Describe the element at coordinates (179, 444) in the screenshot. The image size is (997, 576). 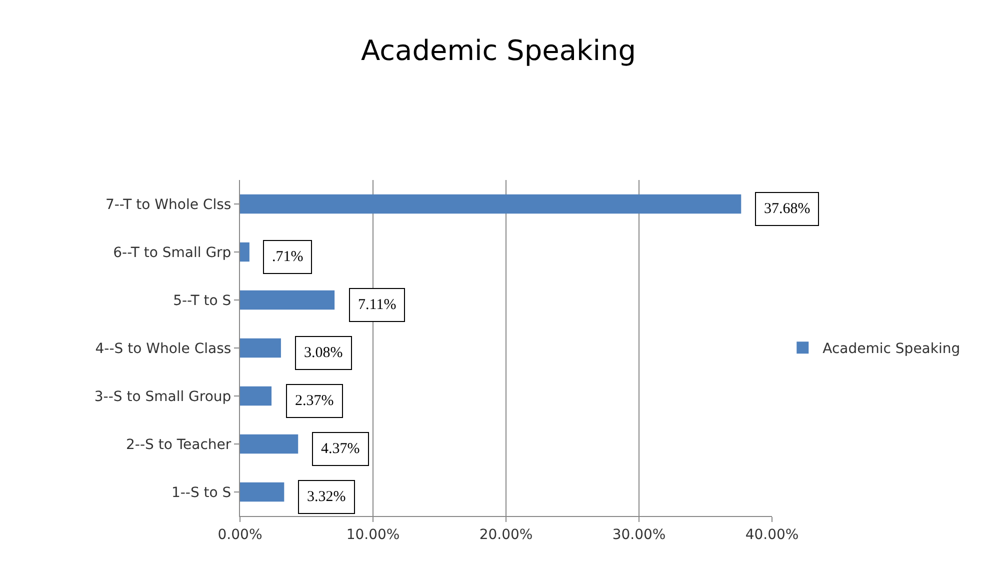
I see `y-tick-label: 2--S to Teacher` at that location.